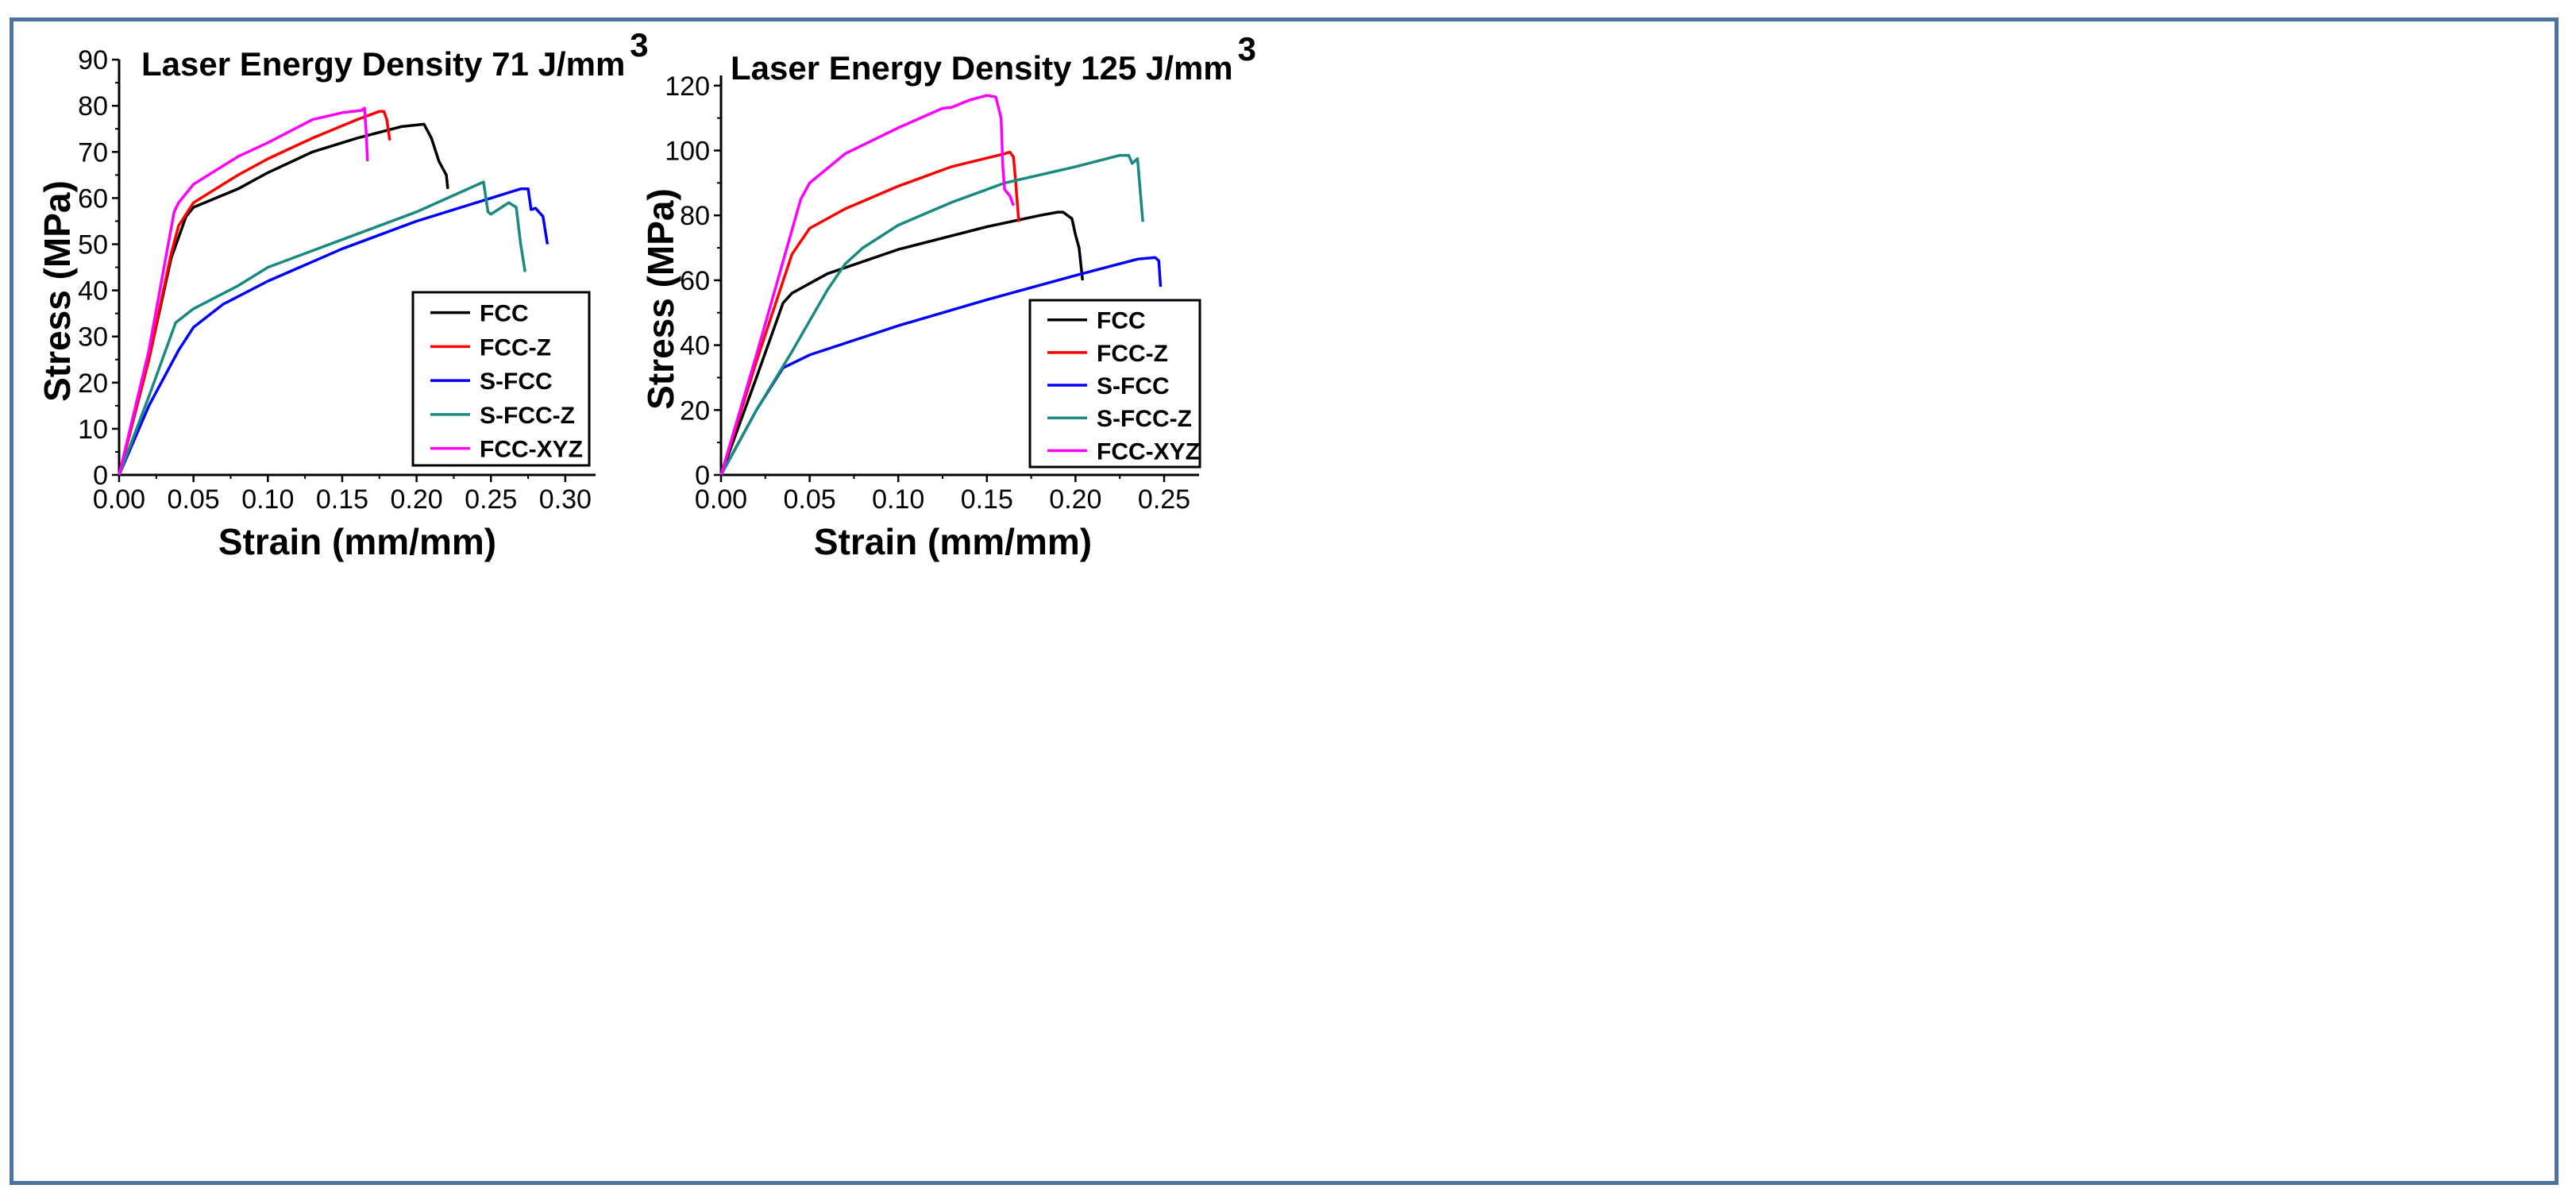 The width and height of the screenshot is (2576, 1204). What do you see at coordinates (982, 68) in the screenshot?
I see `chart-title: Laser Energy Density 125 J/mm` at bounding box center [982, 68].